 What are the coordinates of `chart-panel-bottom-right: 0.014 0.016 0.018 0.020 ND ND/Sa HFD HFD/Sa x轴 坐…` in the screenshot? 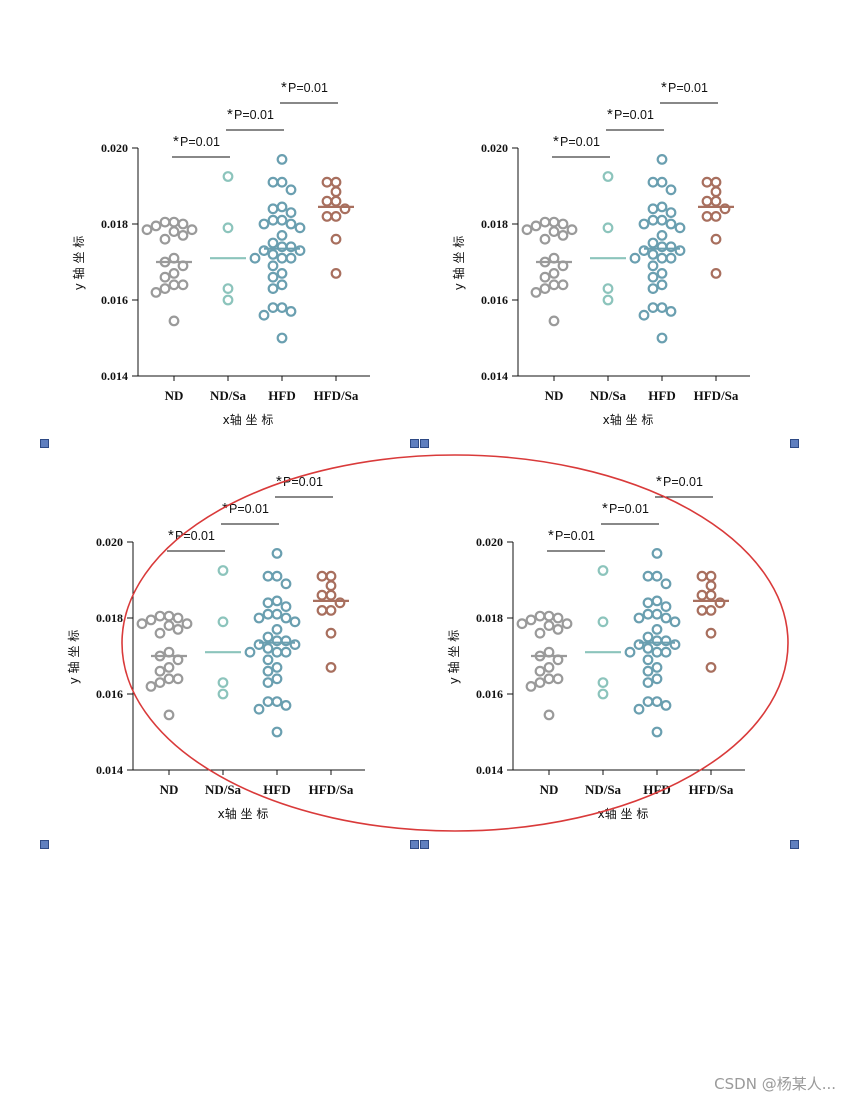 It's located at (595, 647).